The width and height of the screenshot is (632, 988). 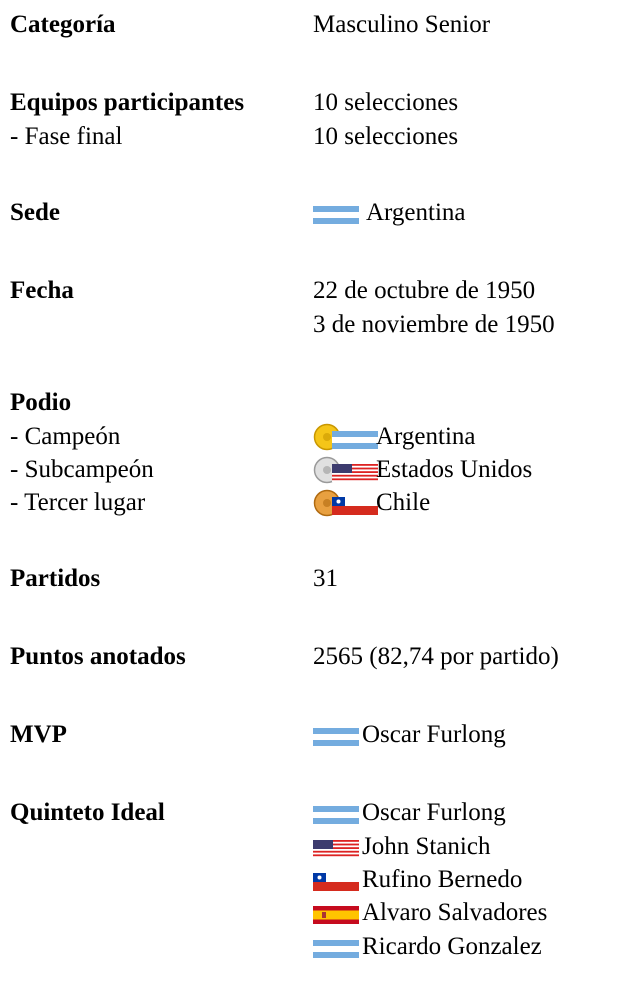 What do you see at coordinates (41, 402) in the screenshot?
I see `label: Podio` at bounding box center [41, 402].